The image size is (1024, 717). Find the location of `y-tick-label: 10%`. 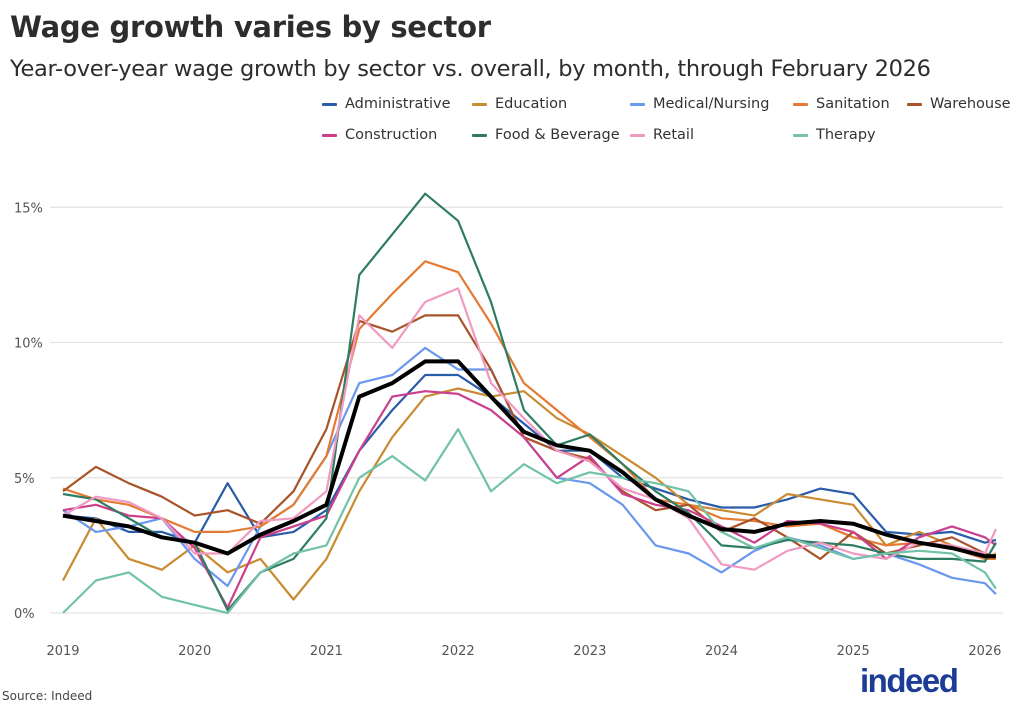

y-tick-label: 10% is located at coordinates (28, 344).